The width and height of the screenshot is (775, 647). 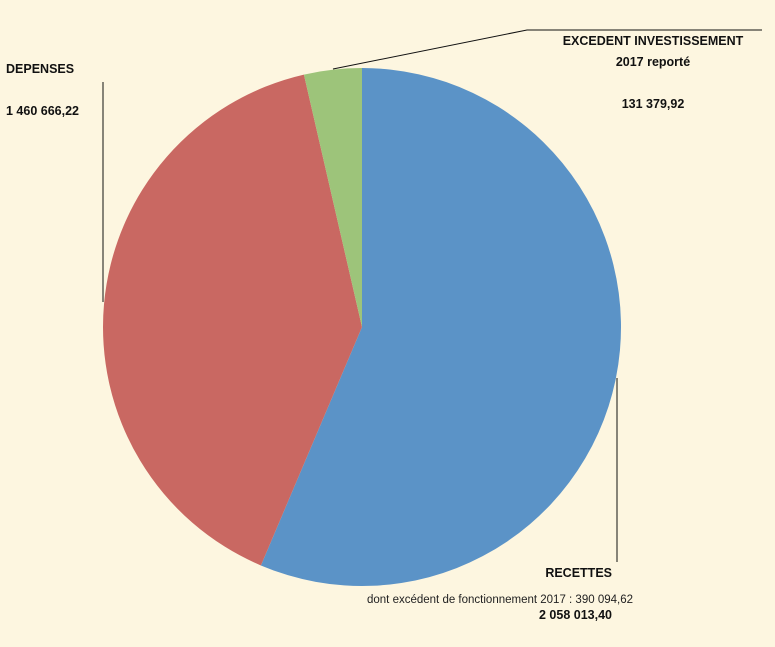 What do you see at coordinates (575, 615) in the screenshot?
I see `value-label: 2 058 013,40` at bounding box center [575, 615].